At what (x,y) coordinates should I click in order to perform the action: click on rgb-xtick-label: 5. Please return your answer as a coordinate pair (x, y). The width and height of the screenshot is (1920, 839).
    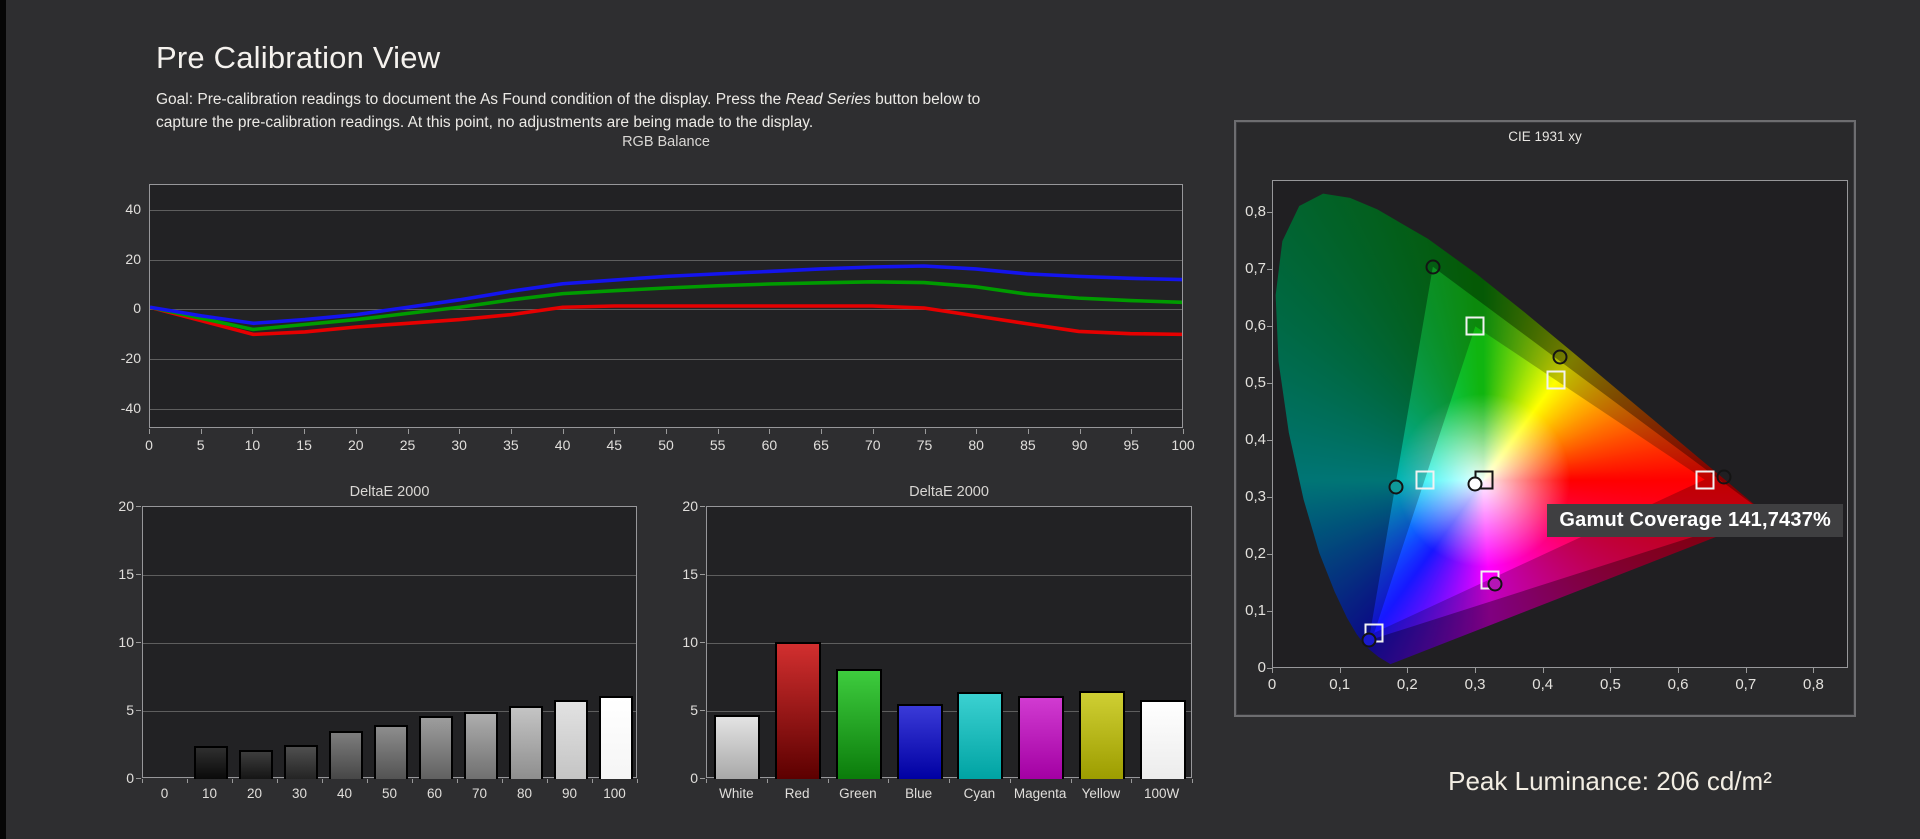
    Looking at the image, I should click on (200, 445).